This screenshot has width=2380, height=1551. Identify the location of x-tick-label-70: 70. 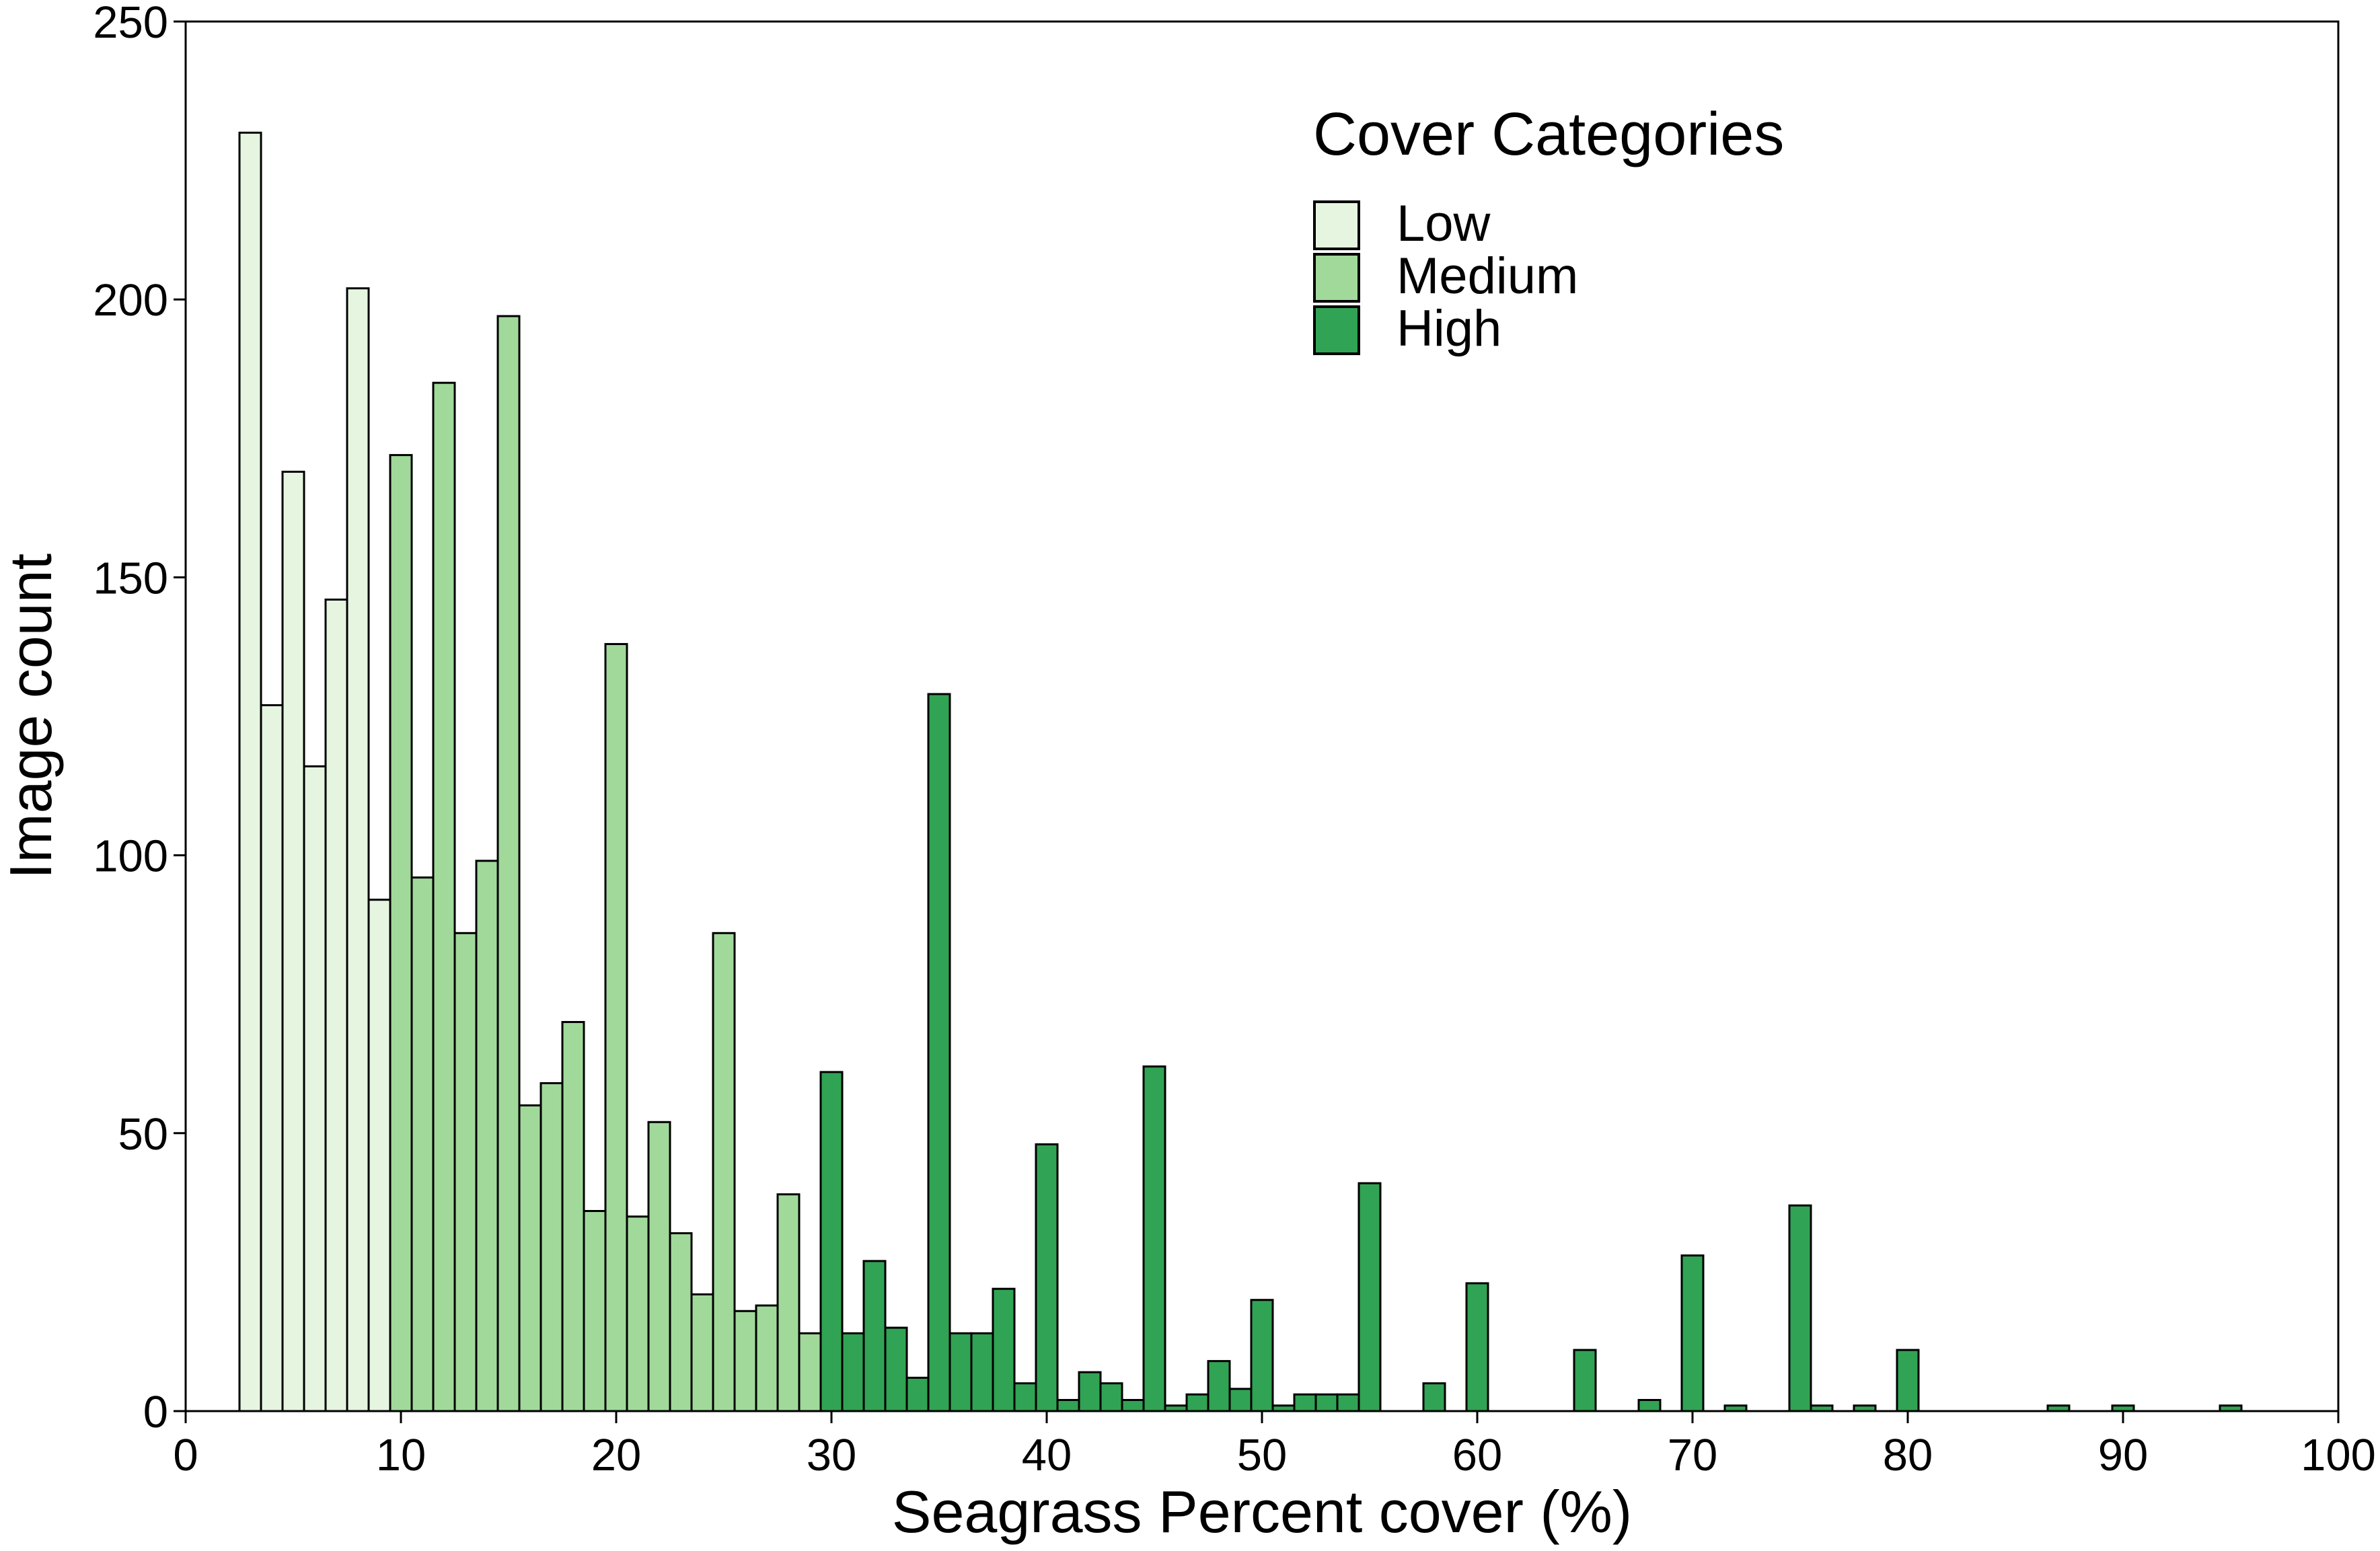
(1693, 1455).